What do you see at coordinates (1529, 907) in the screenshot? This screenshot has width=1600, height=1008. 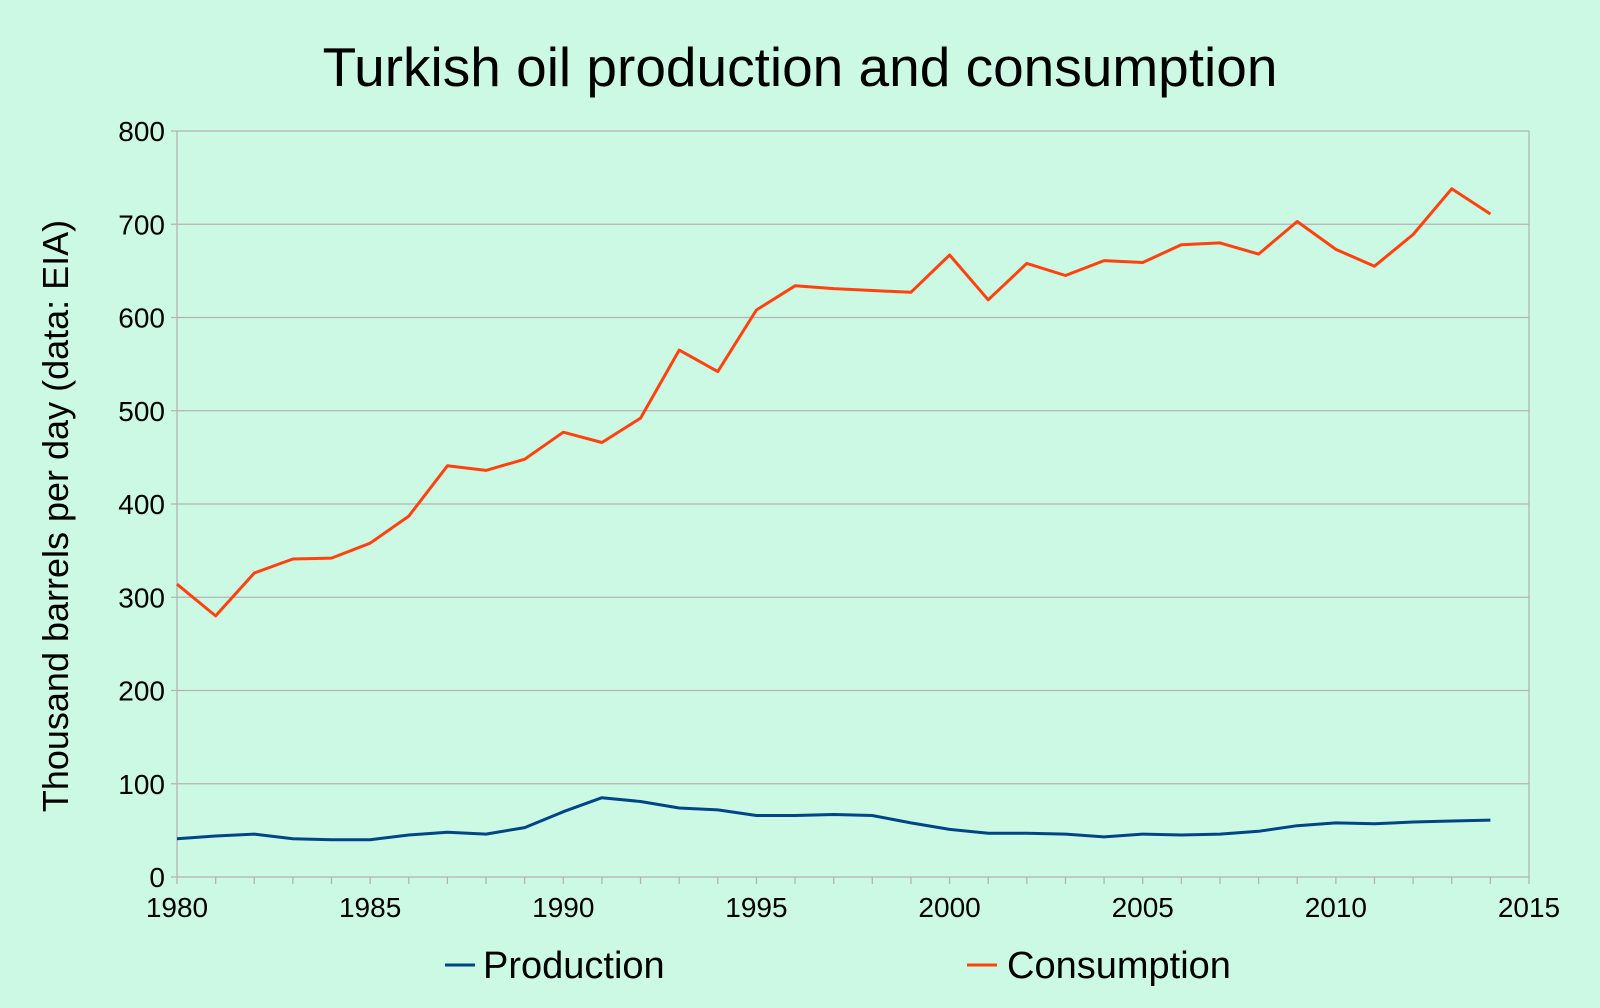 I see `x-tick-label-2015: 2015` at bounding box center [1529, 907].